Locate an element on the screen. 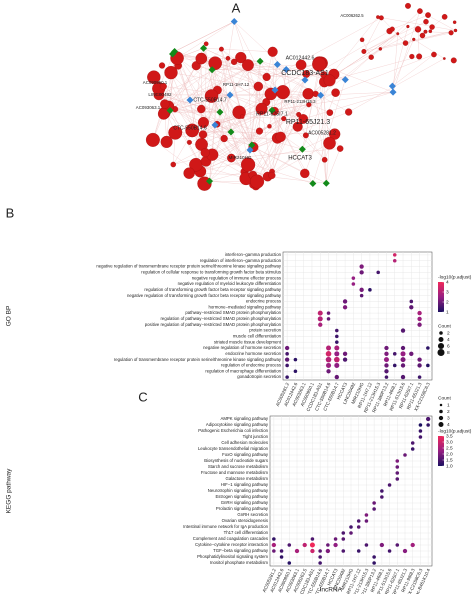 The width and height of the screenshot is (474, 594). color-legend-title: -log10(p.adjust) is located at coordinates (455, 431).